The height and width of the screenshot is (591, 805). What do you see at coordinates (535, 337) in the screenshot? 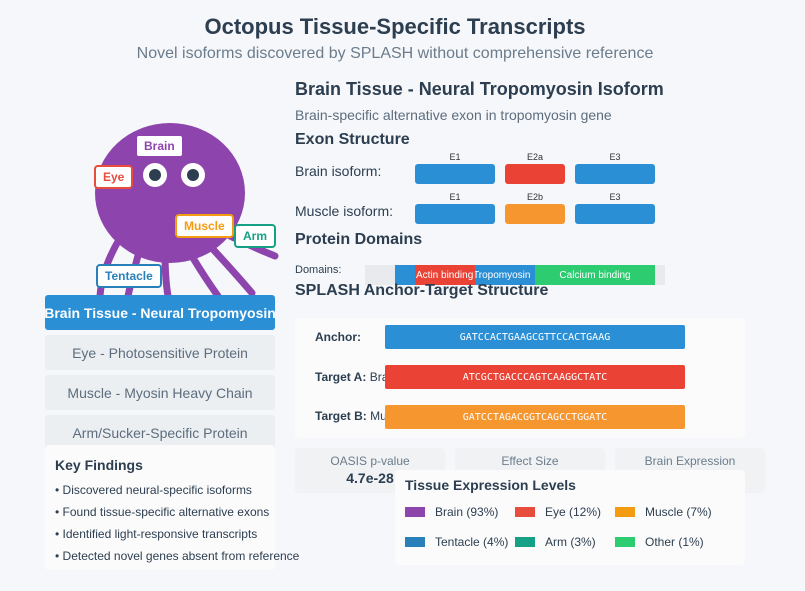
I see `anchor-sequence: GATCCACTGAAGCGTTCCACTGAAG` at bounding box center [535, 337].